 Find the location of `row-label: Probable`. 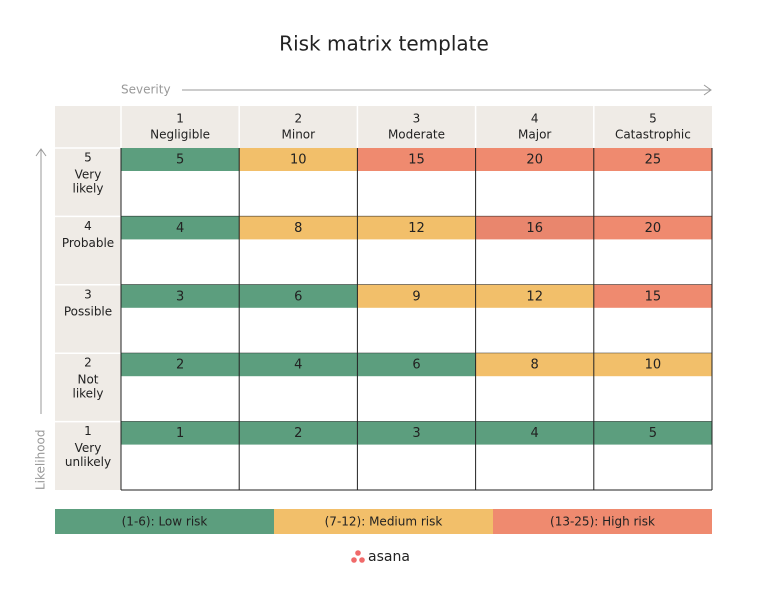

row-label: Probable is located at coordinates (88, 243).